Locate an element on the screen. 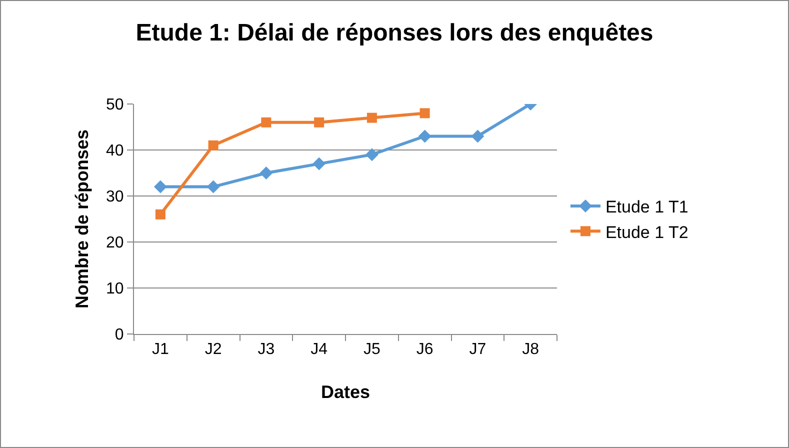 The height and width of the screenshot is (448, 789). x-tick-label: J3 is located at coordinates (266, 349).